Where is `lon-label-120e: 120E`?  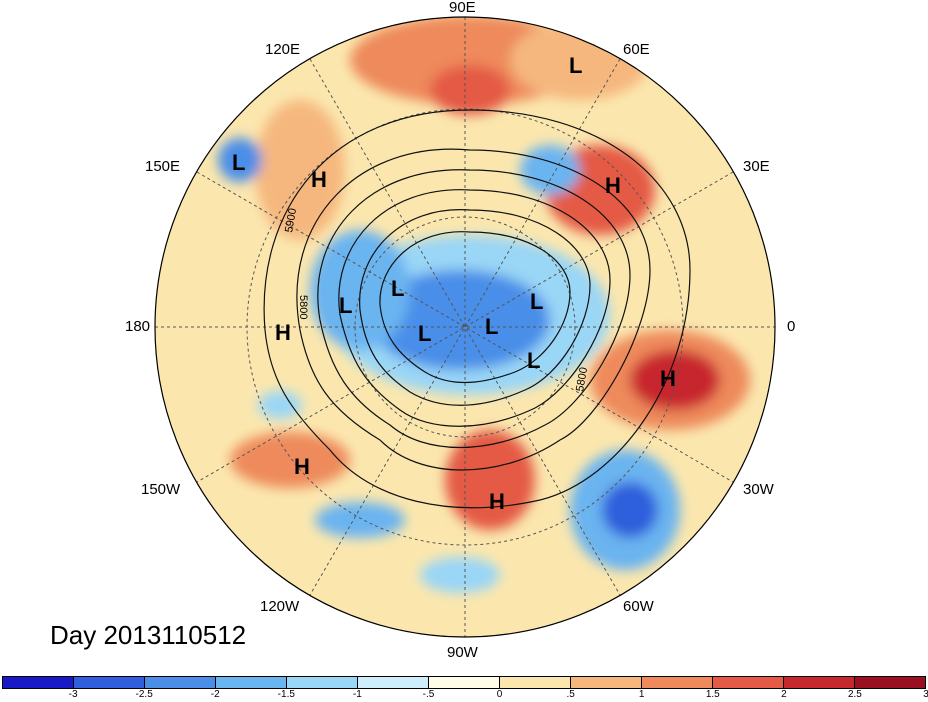
lon-label-120e: 120E is located at coordinates (283, 49).